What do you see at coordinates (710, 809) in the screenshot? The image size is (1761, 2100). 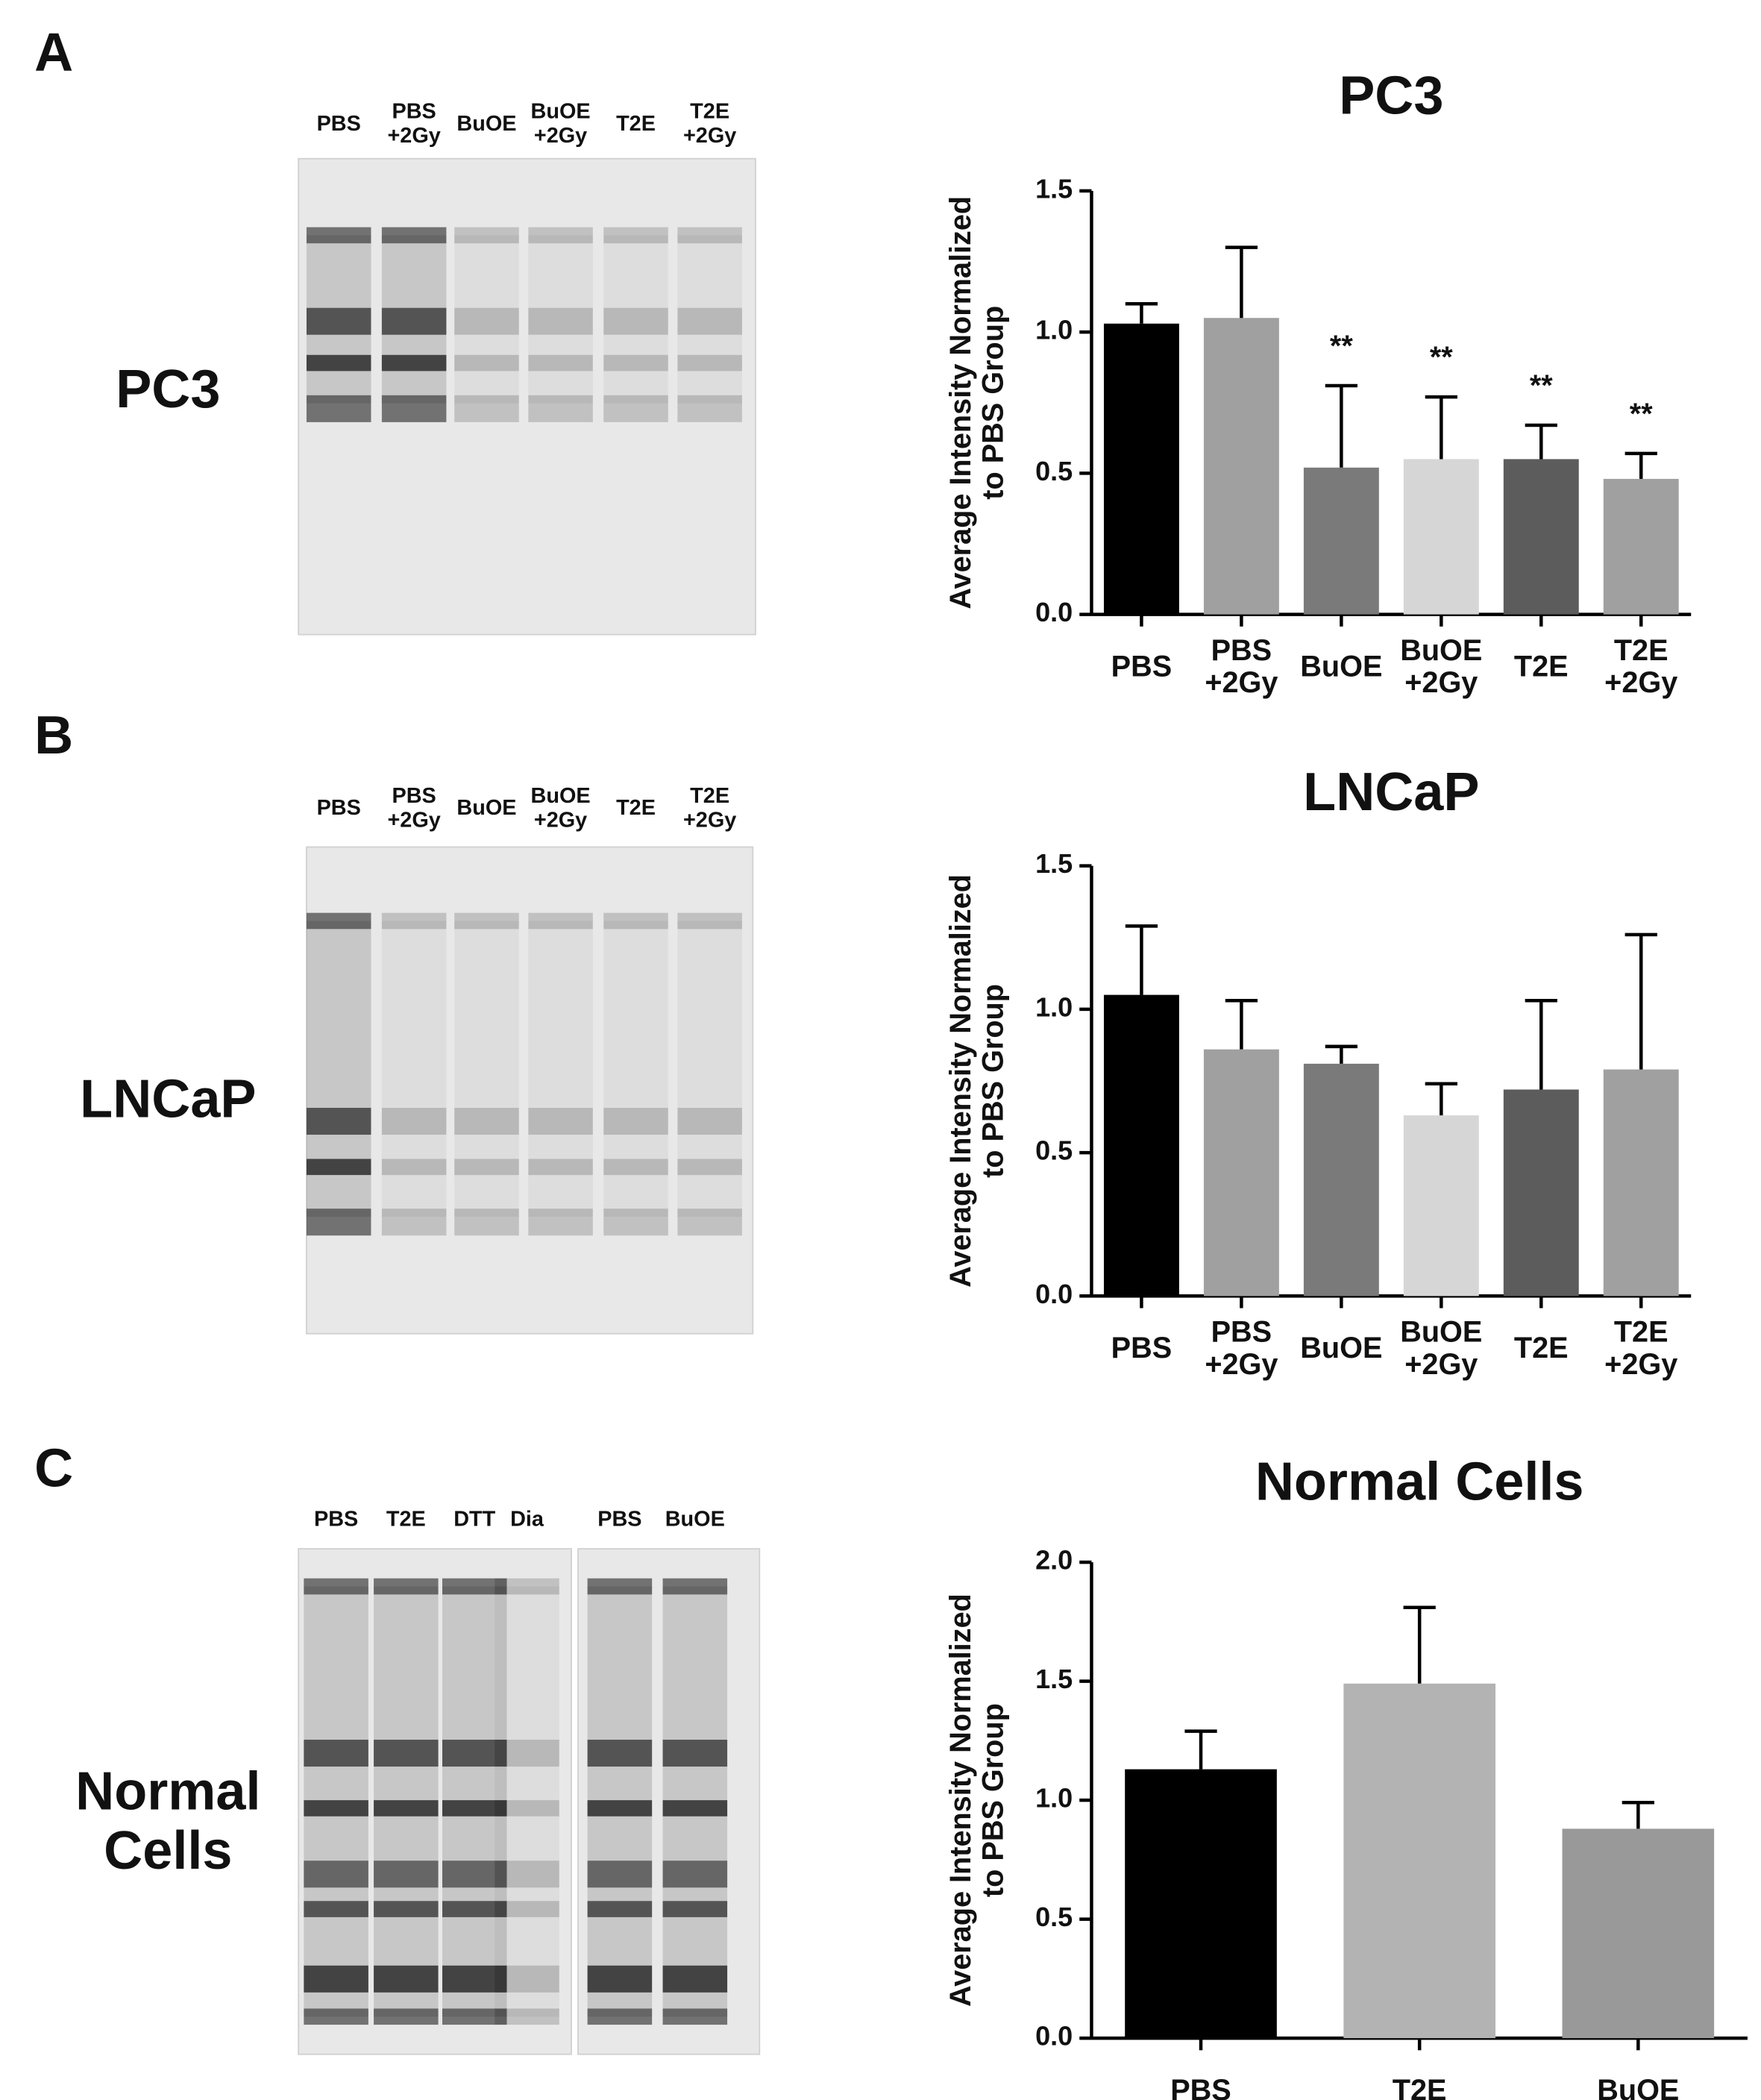 I see `lane-label-box: T2E +2Gy` at bounding box center [710, 809].